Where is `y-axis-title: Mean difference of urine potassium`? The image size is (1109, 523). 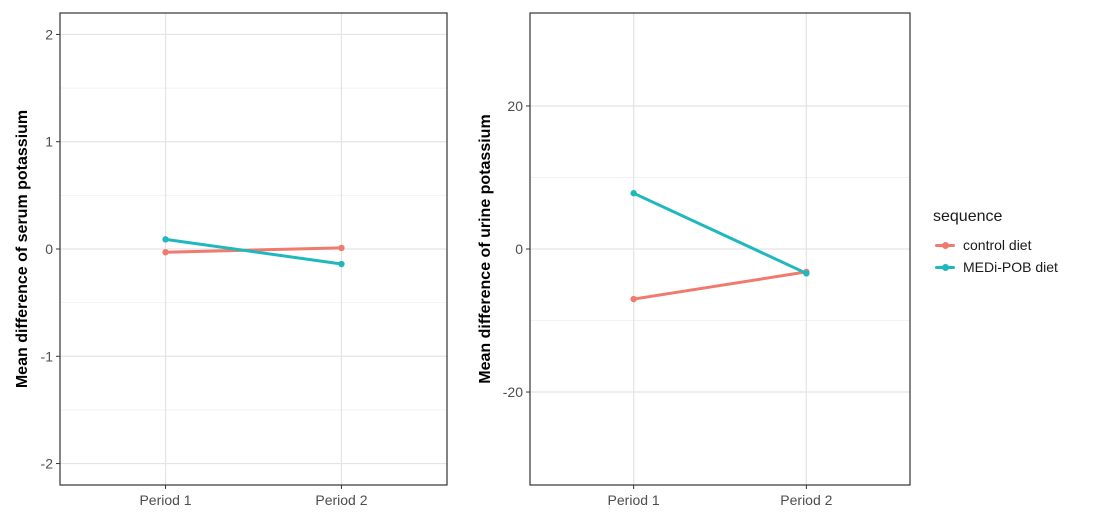 y-axis-title: Mean difference of urine potassium is located at coordinates (485, 248).